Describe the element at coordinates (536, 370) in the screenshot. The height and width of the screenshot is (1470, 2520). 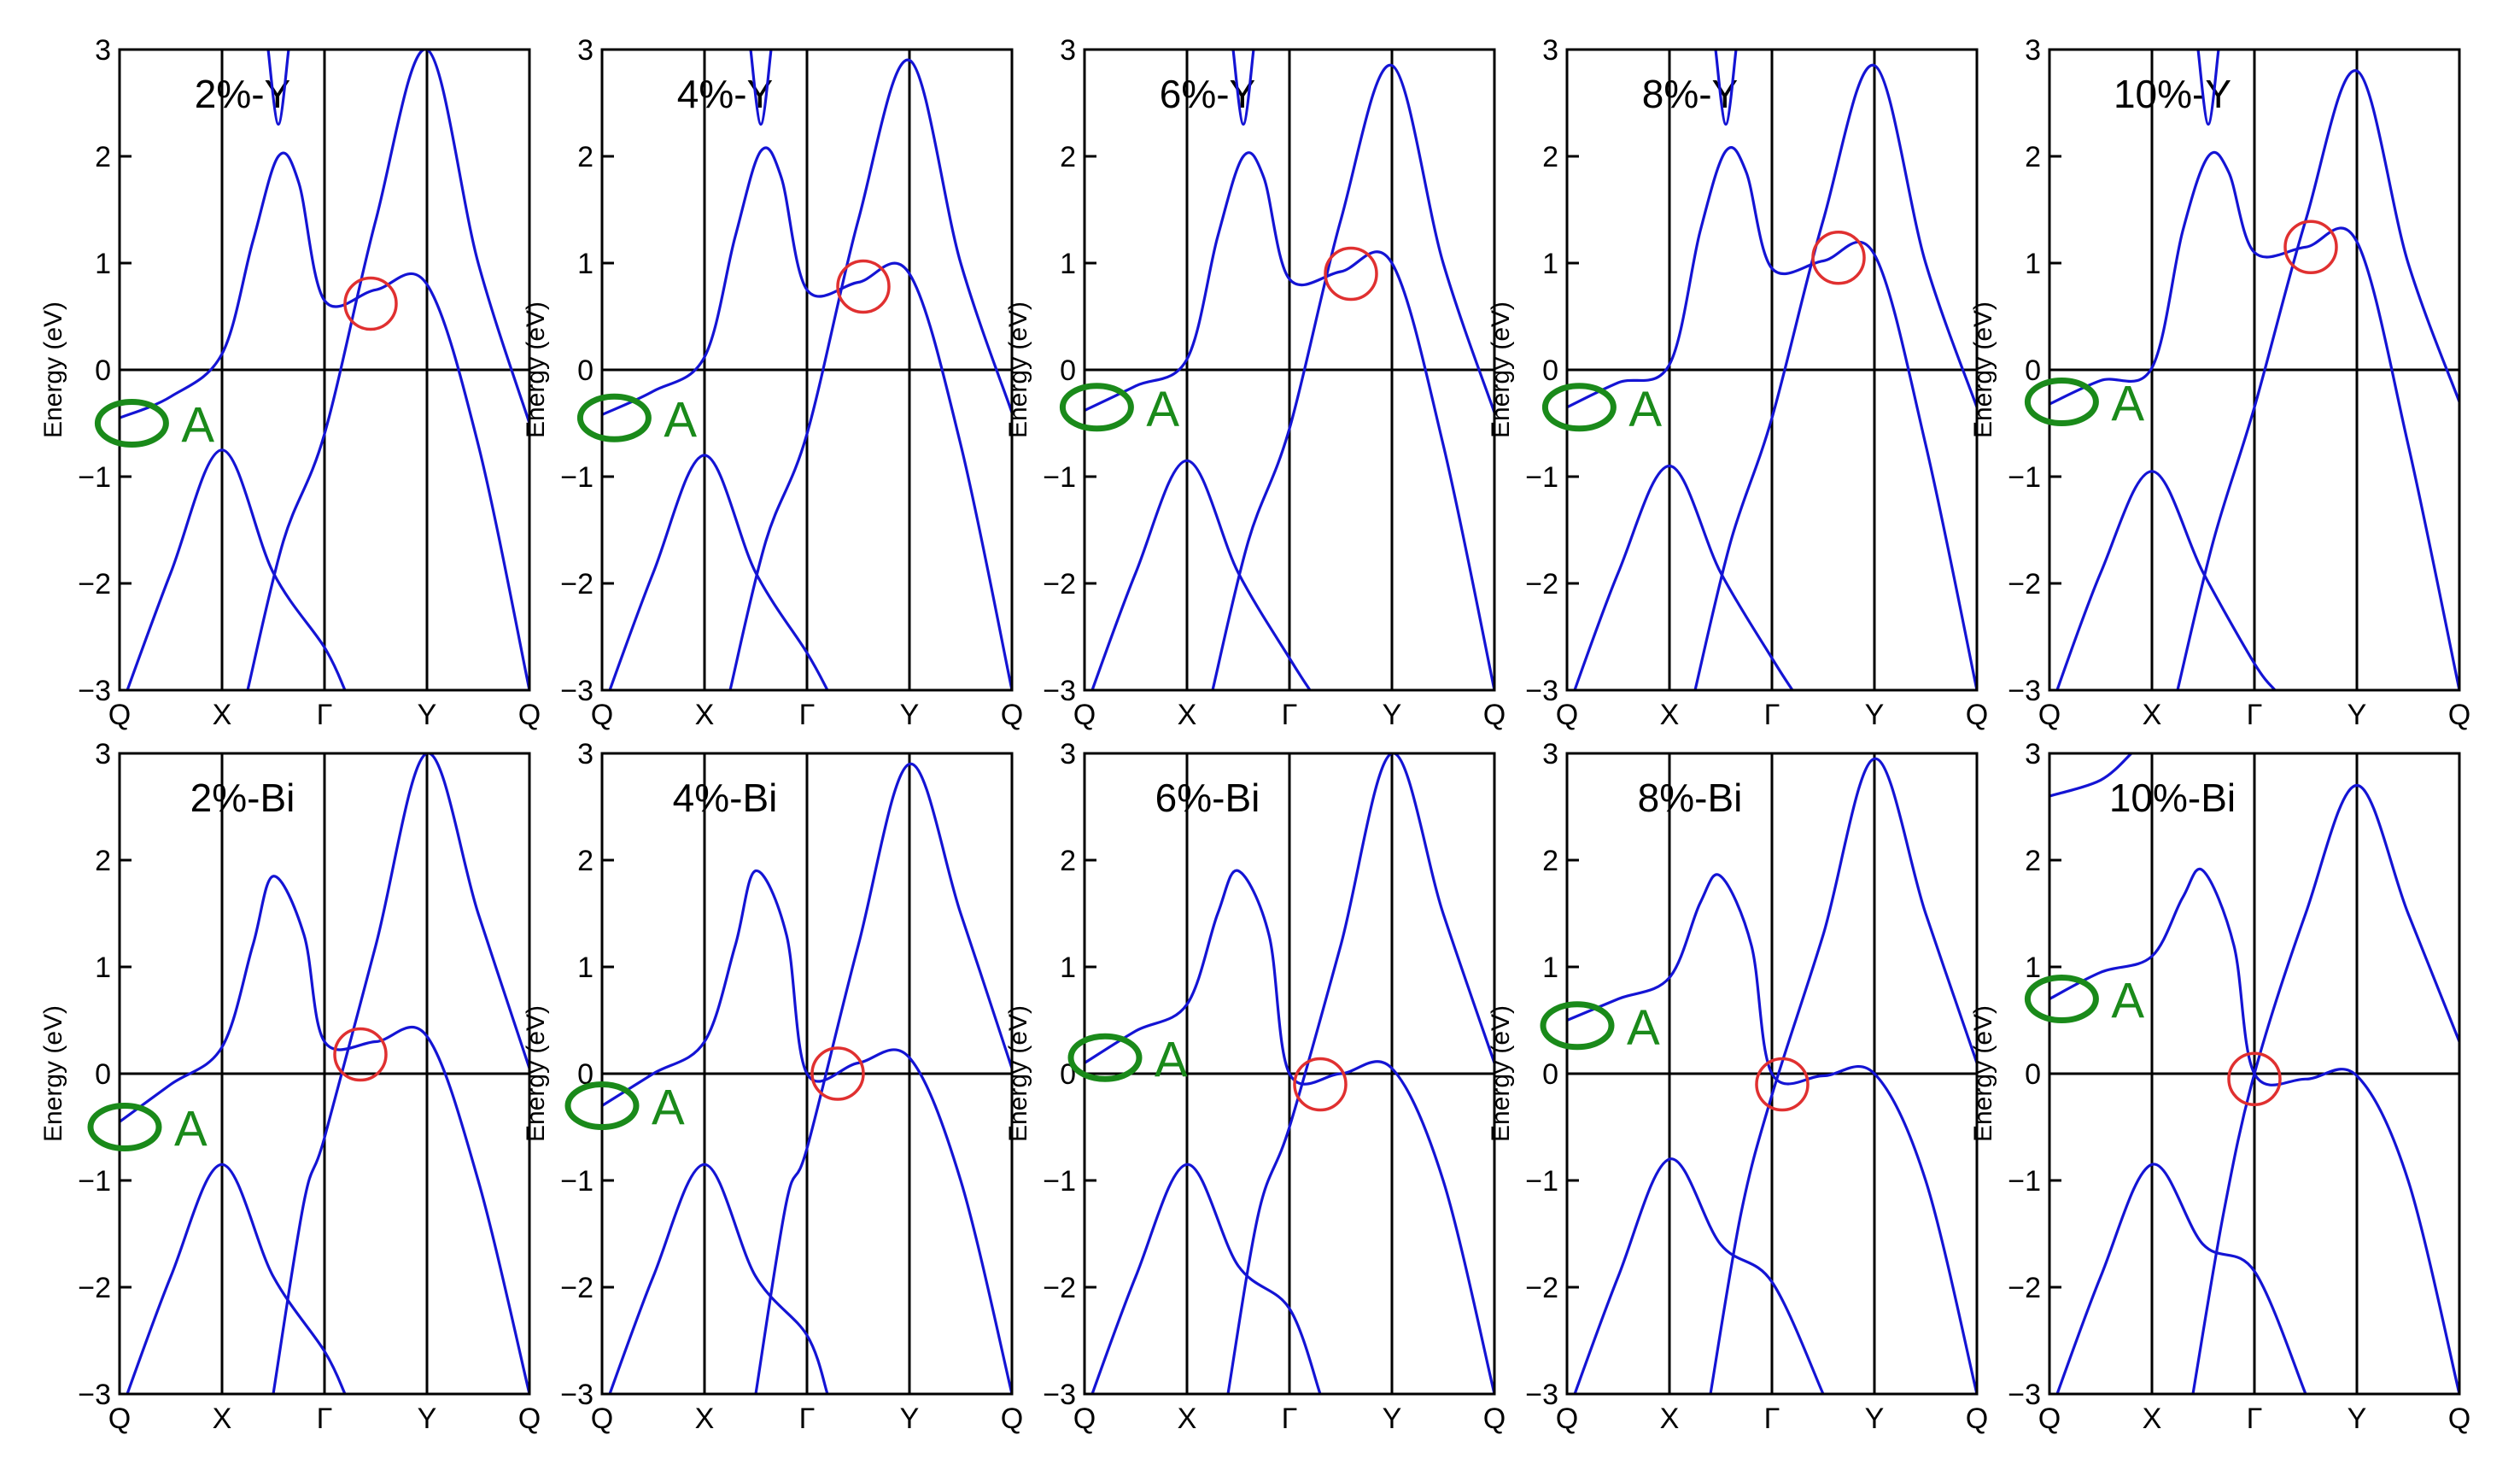
I see `y-axis-label: Energy (eV)` at that location.